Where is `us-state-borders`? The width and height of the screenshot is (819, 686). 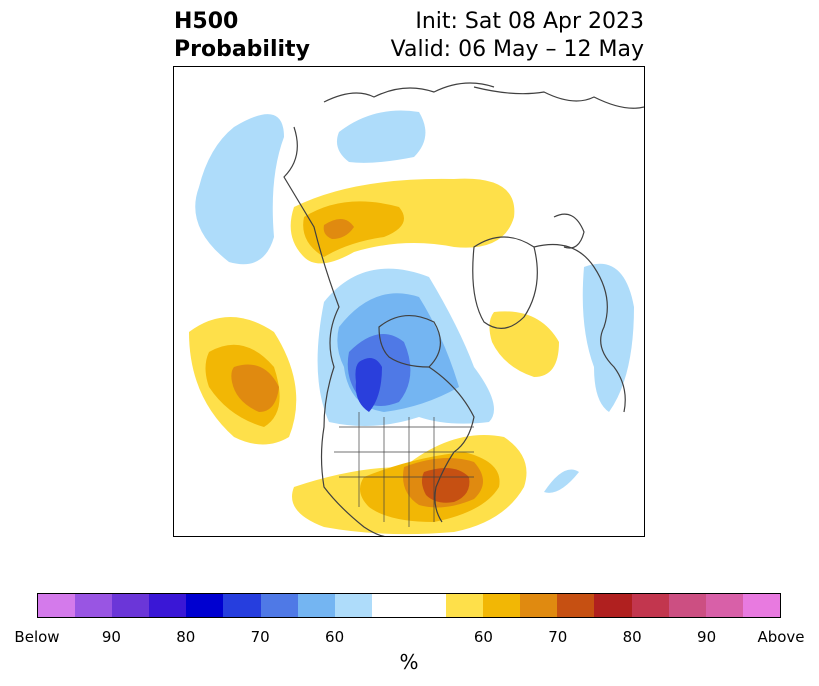
us-state-borders is located at coordinates (404, 469).